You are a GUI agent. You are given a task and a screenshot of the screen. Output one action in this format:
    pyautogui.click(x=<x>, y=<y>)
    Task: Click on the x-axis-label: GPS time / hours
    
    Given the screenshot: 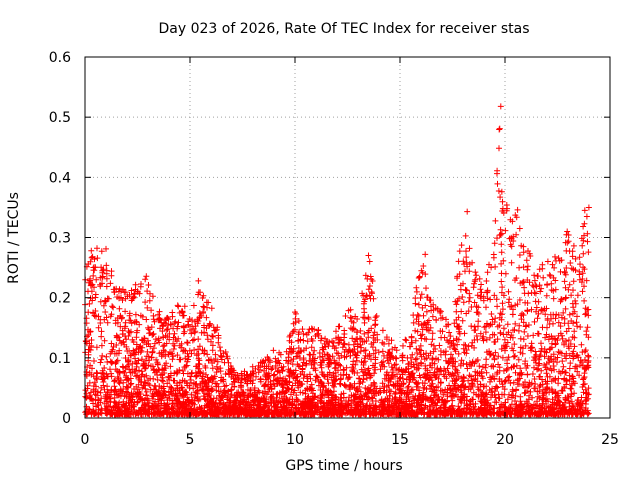 What is the action you would take?
    pyautogui.click(x=343, y=466)
    